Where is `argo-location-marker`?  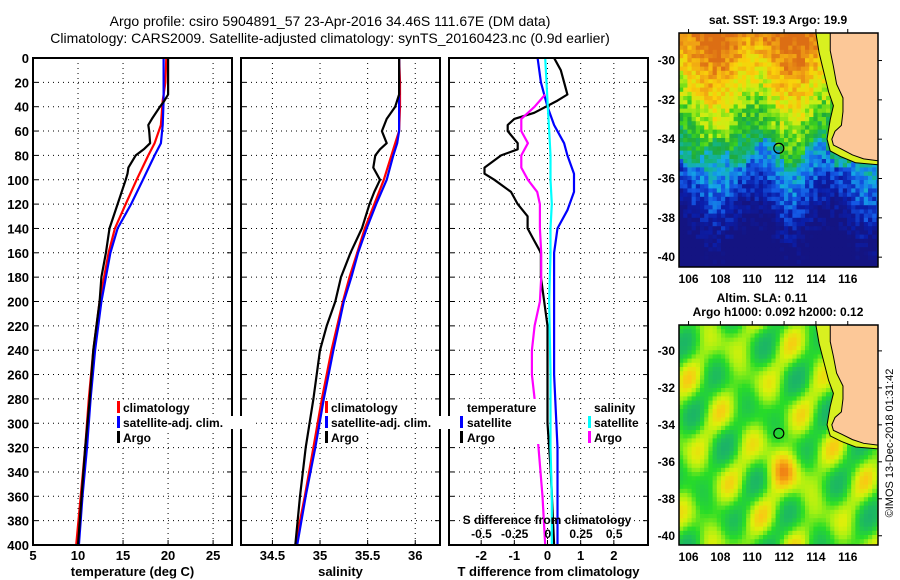
argo-location-marker is located at coordinates (779, 148).